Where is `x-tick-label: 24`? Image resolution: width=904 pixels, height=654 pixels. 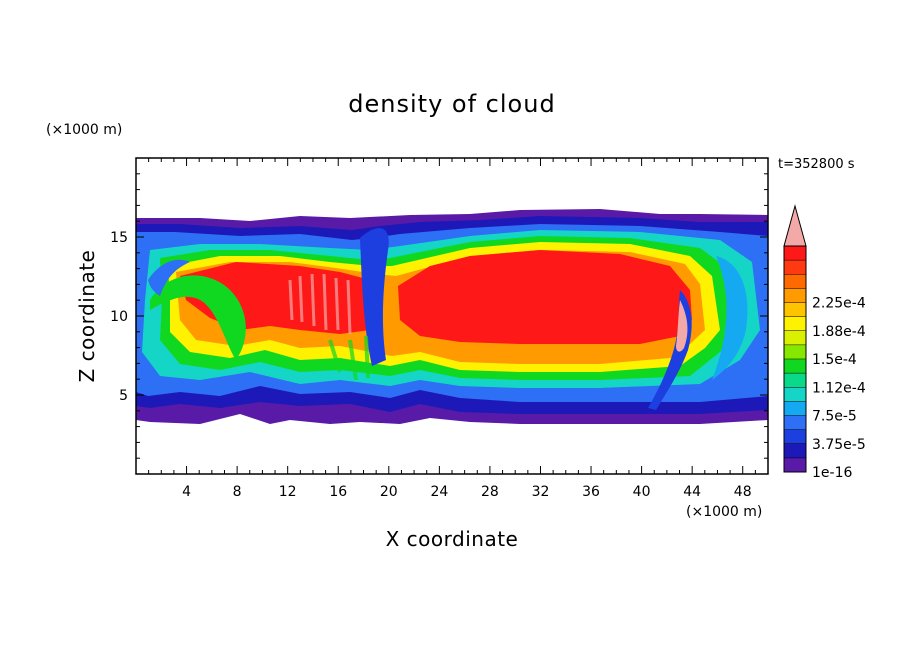
x-tick-label: 24 is located at coordinates (439, 492).